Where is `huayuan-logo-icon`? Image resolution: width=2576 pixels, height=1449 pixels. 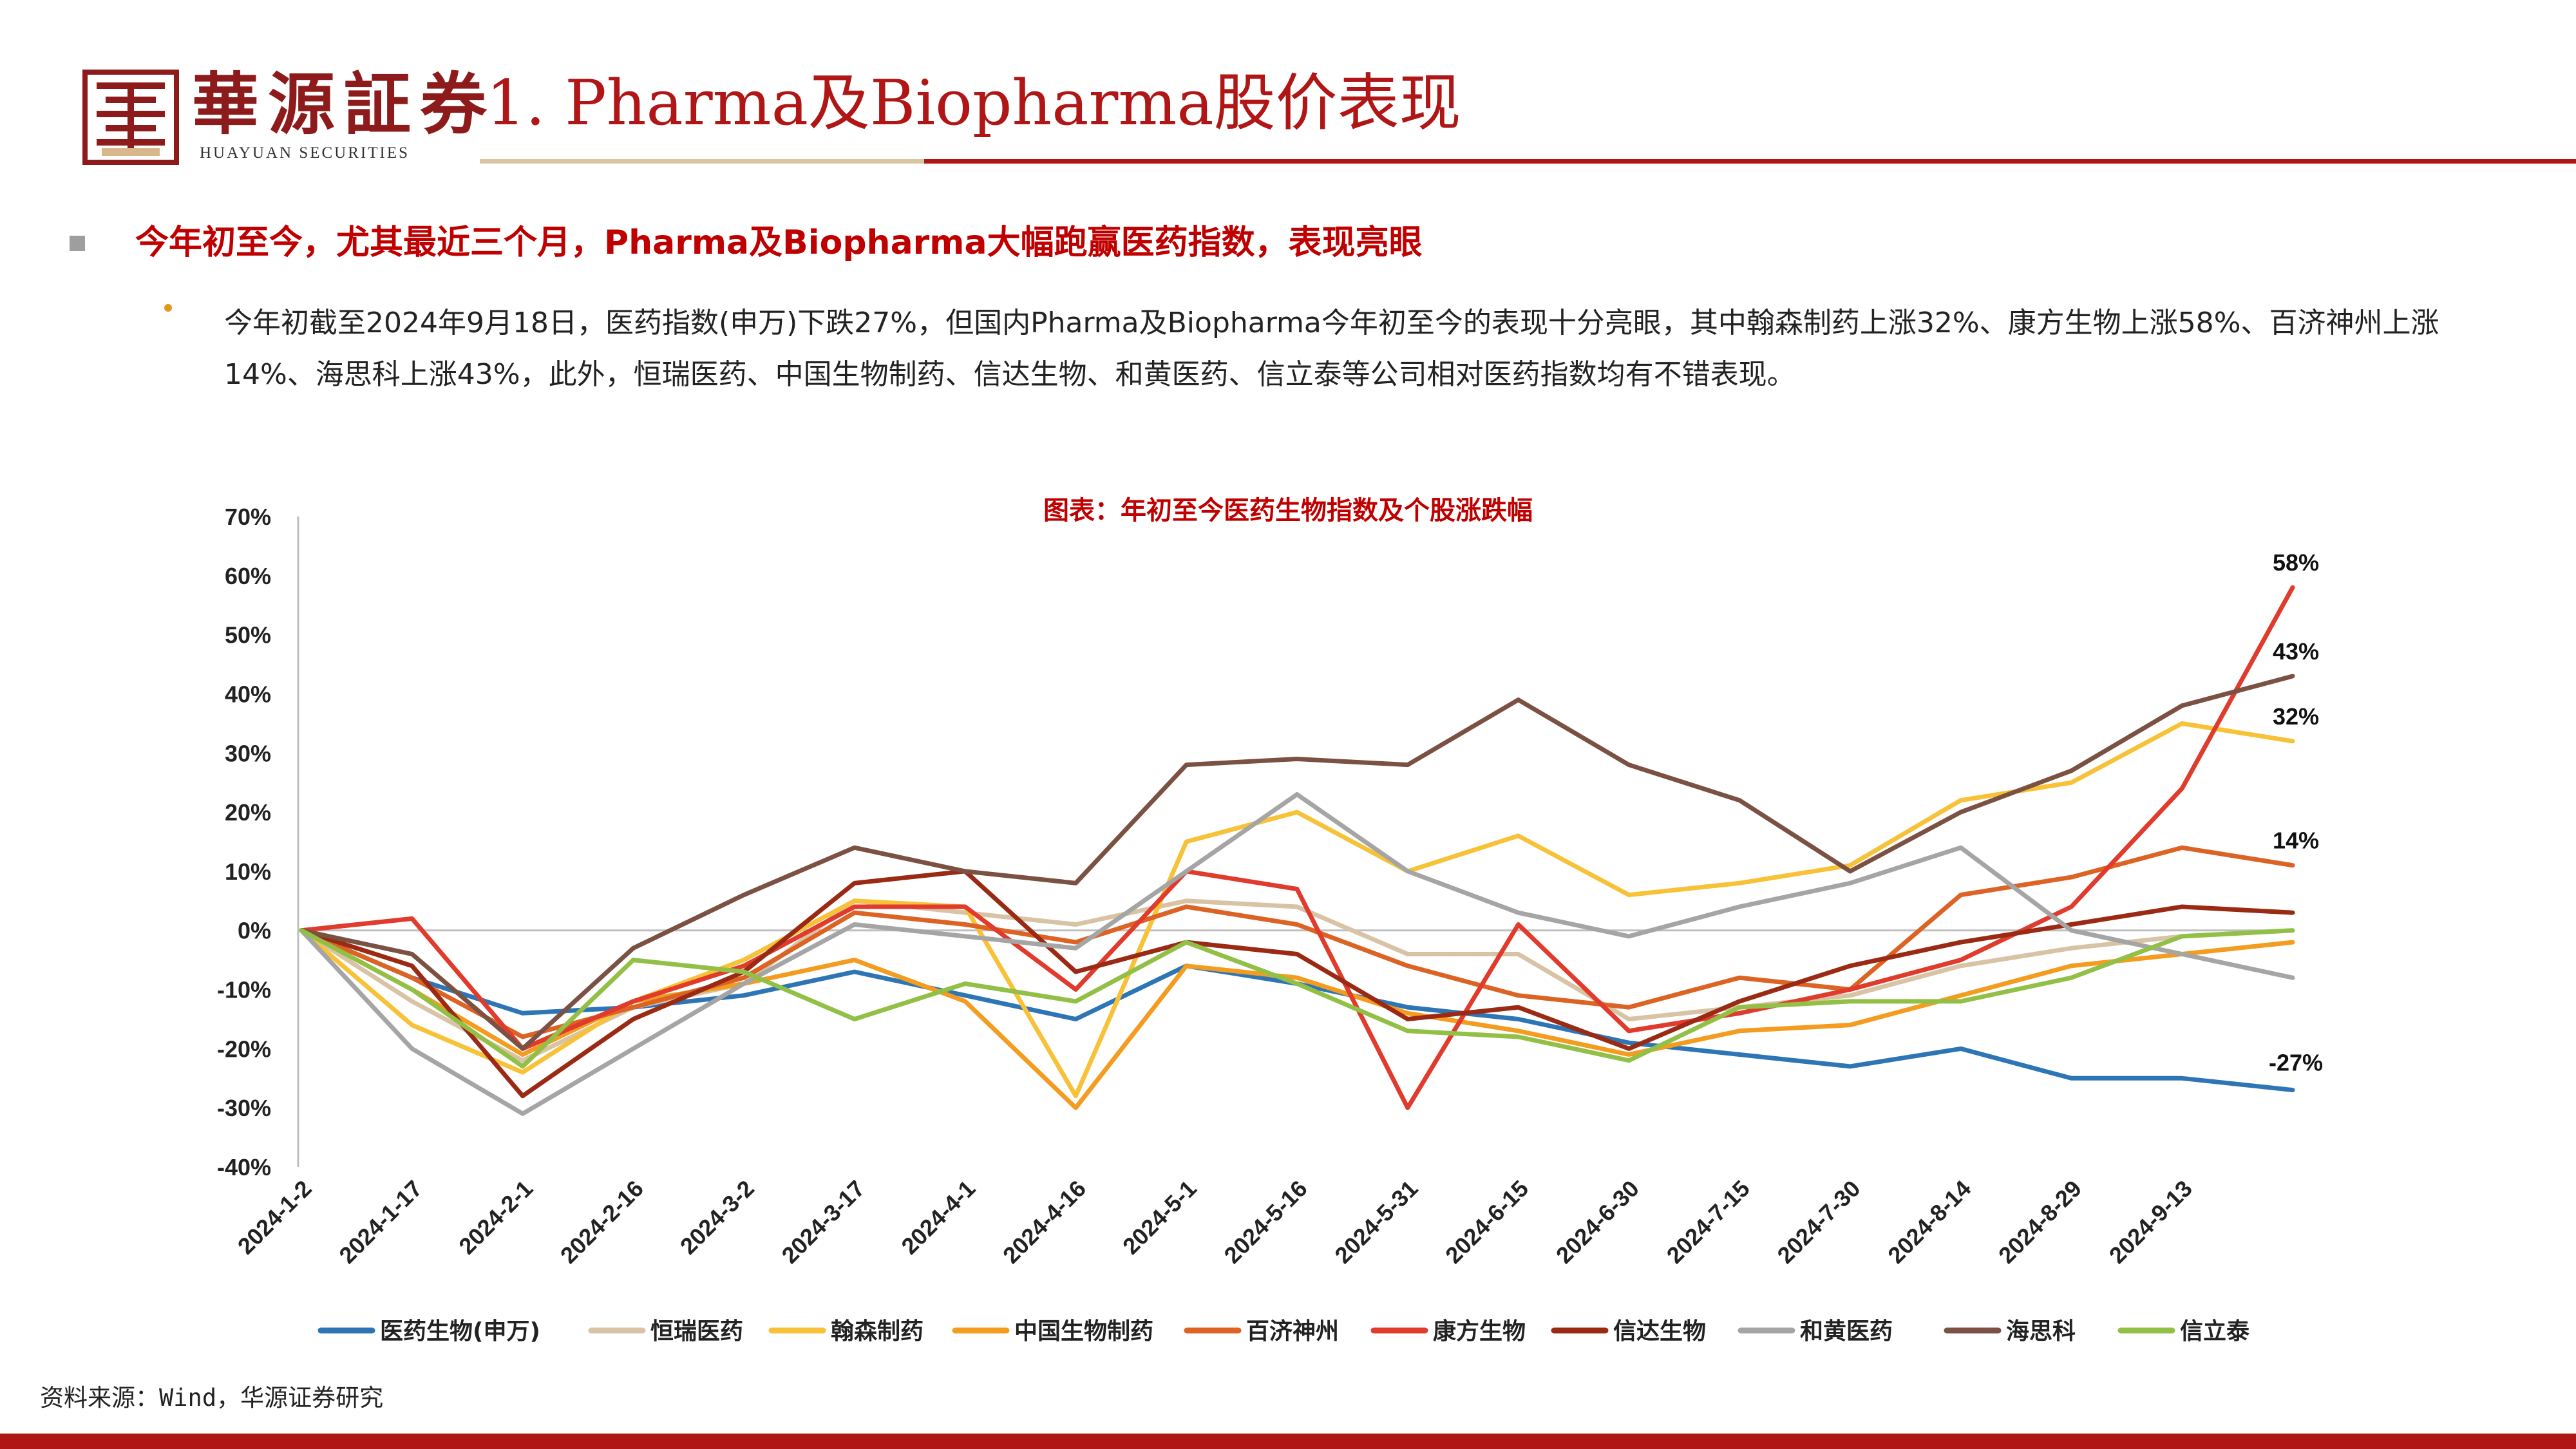 huayuan-logo-icon is located at coordinates (130, 117).